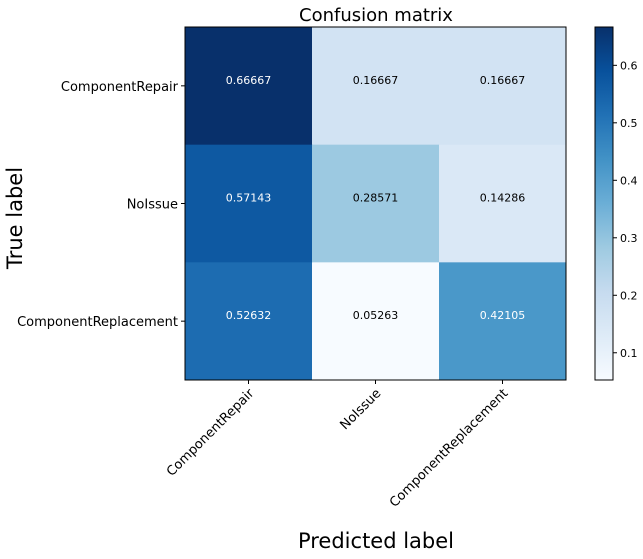 The image size is (643, 559). What do you see at coordinates (629, 123) in the screenshot?
I see `colorbar-tick-label: 0.5` at bounding box center [629, 123].